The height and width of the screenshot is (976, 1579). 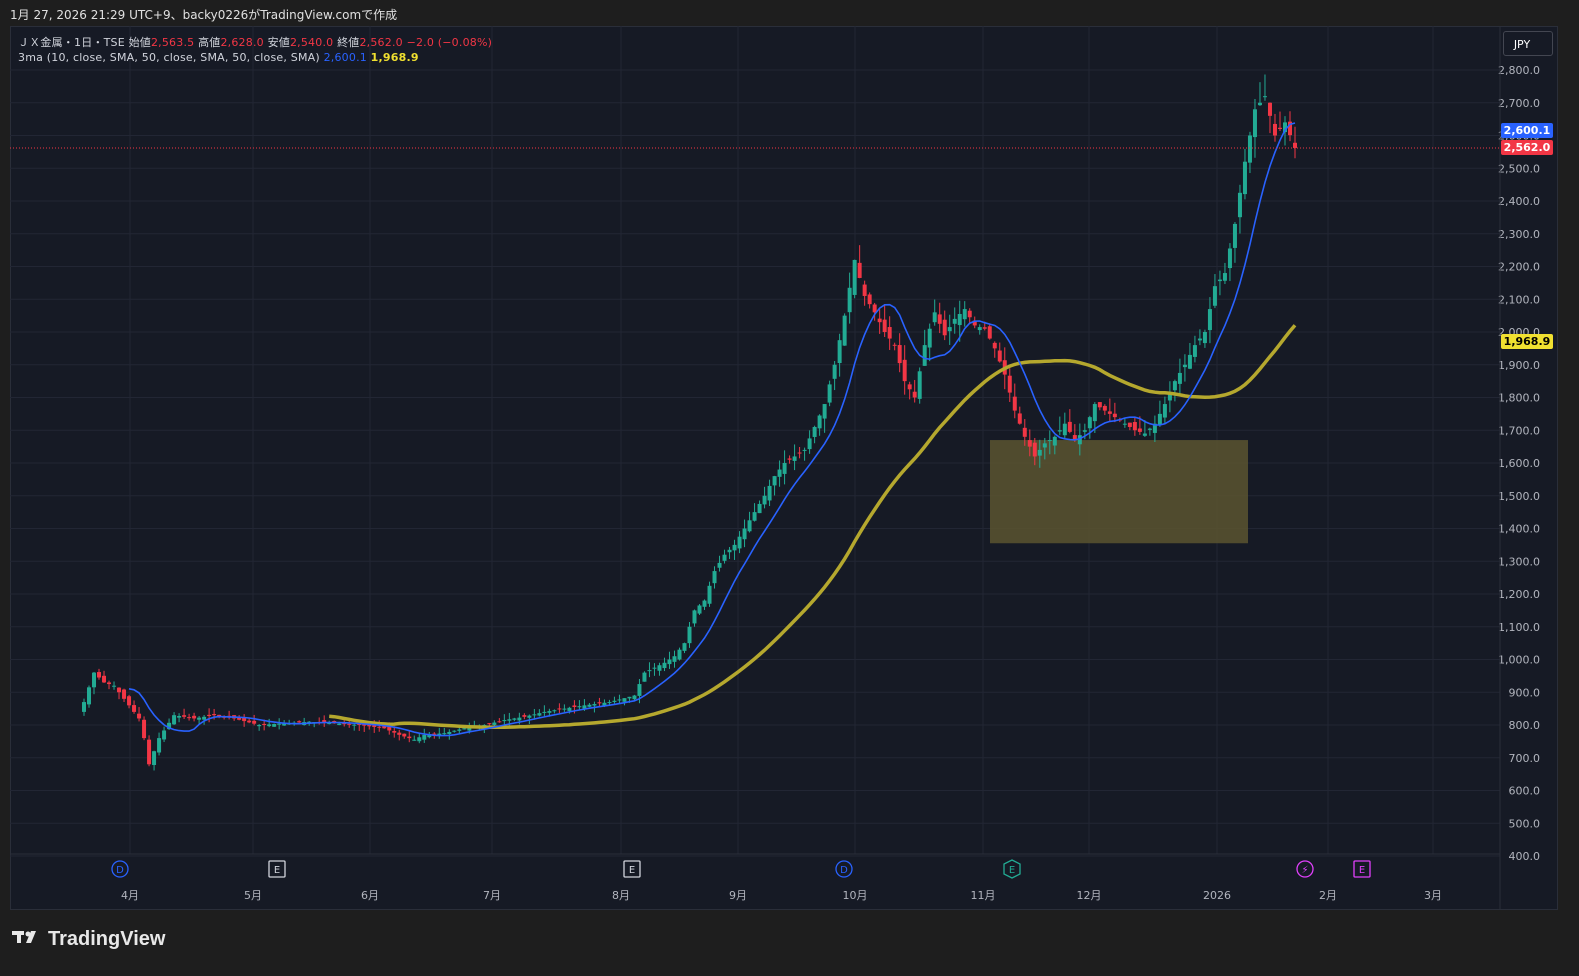 What do you see at coordinates (1519, 594) in the screenshot?
I see `y-tick-label: 1,200.0` at bounding box center [1519, 594].